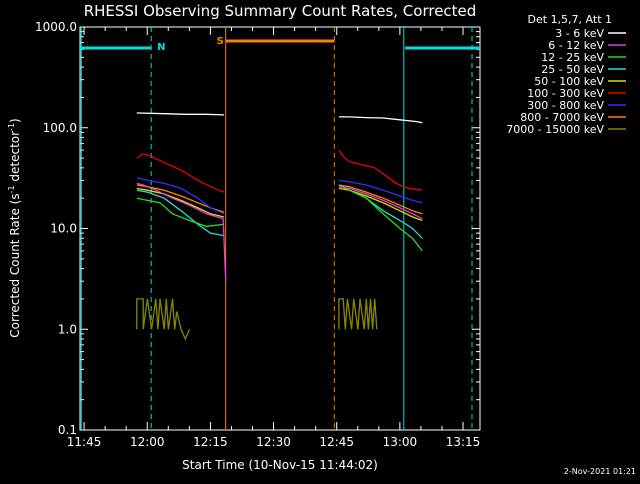  I want to click on x-axis-label: Start Time (10-Nov-15 11:44:02), so click(280, 465).